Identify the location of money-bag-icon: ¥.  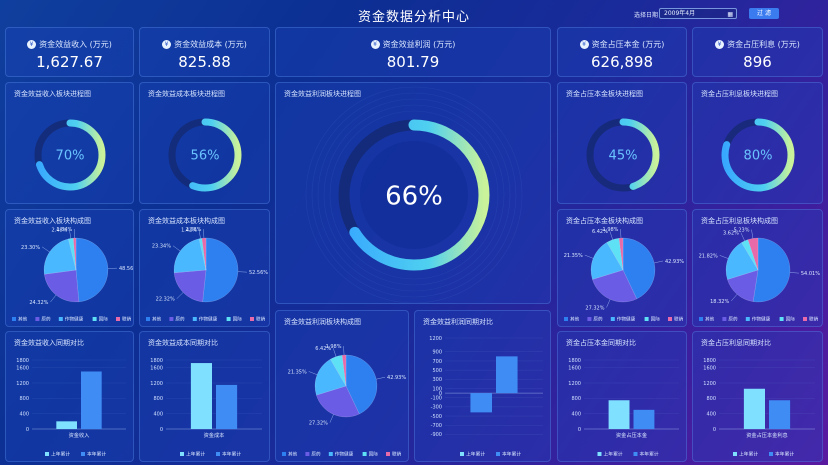
(375, 44).